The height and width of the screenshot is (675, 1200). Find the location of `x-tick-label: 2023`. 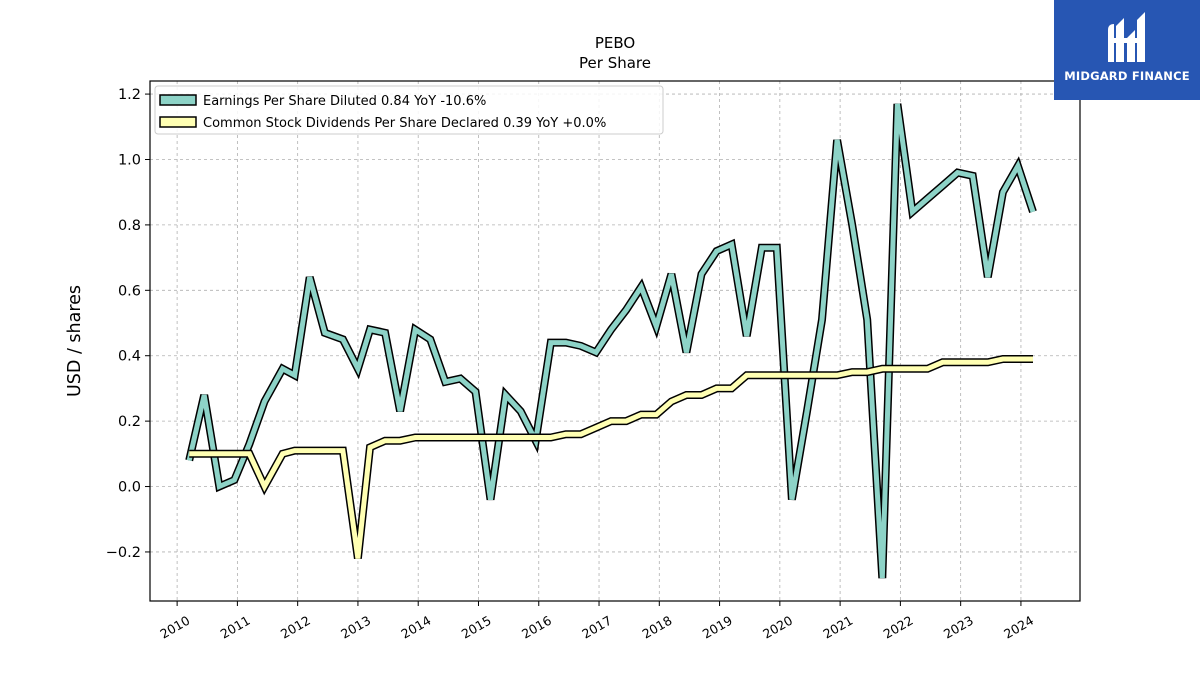

x-tick-label: 2023 is located at coordinates (958, 627).